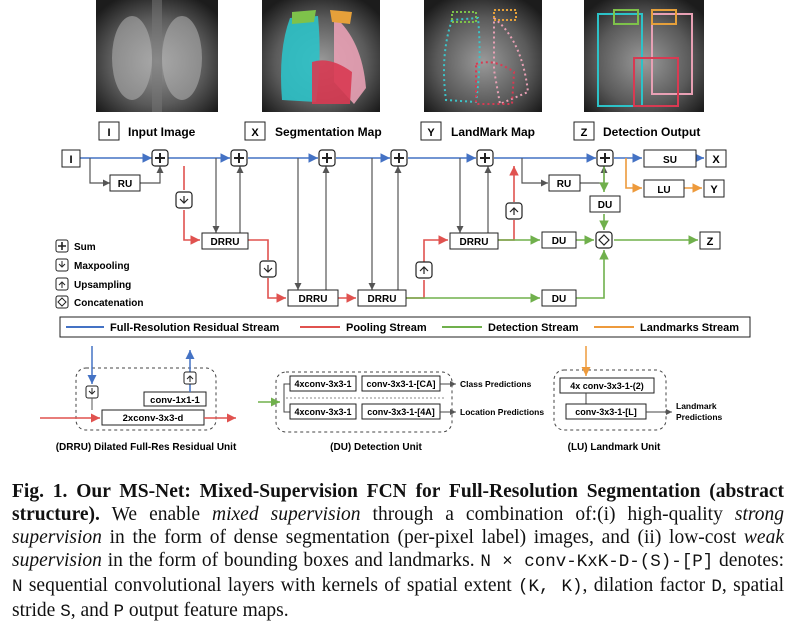 This screenshot has height=636, width=796. I want to click on node-ru-2: RU, so click(564, 183).